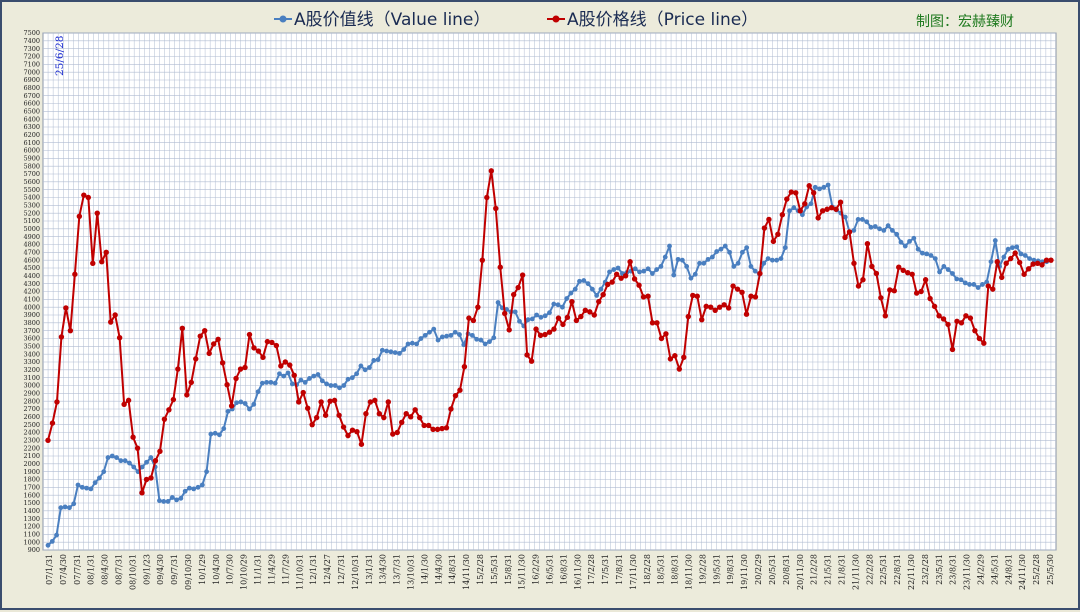  I want to click on x-tick-label: 07/4/30, so click(63, 569).